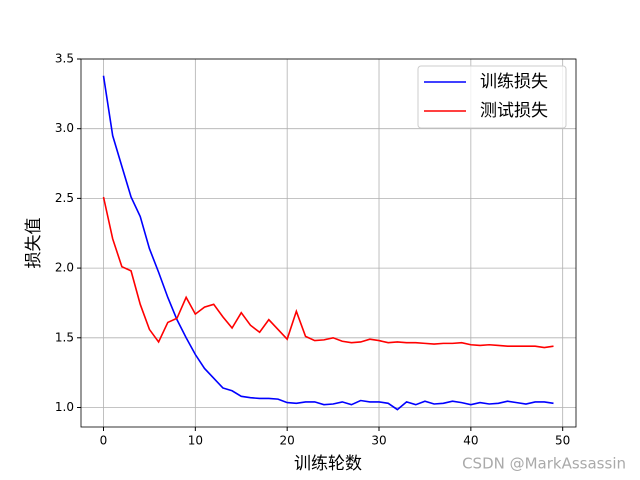 The height and width of the screenshot is (480, 640). What do you see at coordinates (64, 337) in the screenshot?
I see `y-tick-label: 1.5` at bounding box center [64, 337].